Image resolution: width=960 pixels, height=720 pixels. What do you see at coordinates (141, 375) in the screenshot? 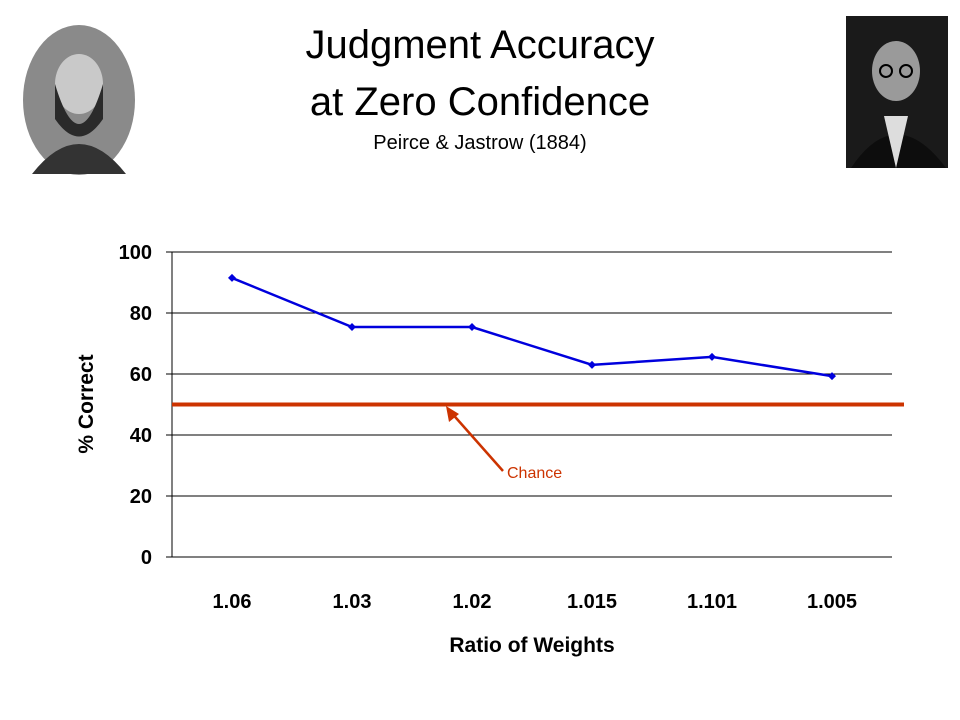
I see `y-tick-label: 60` at bounding box center [141, 375].